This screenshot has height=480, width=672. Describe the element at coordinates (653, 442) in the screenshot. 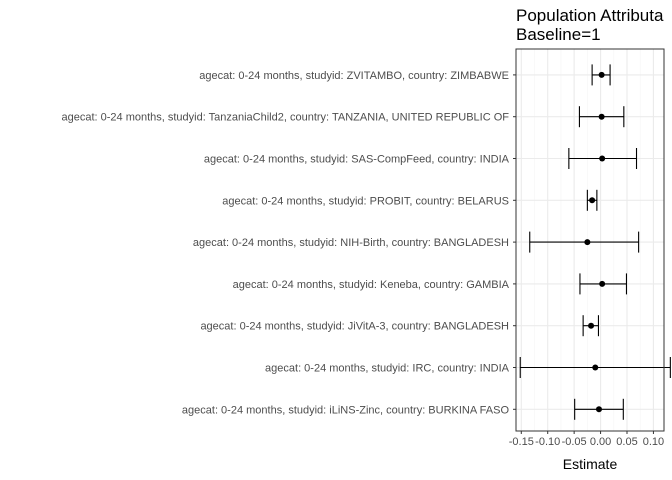

I see `x-tick-label: 0.10` at that location.